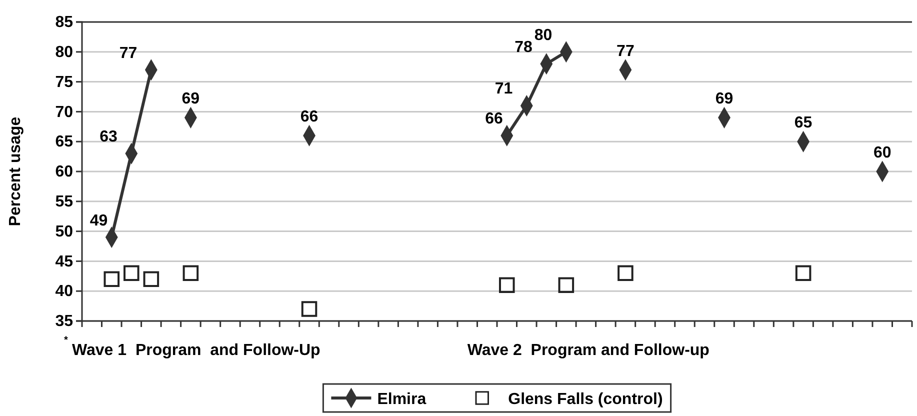  I want to click on y-tick-label: 40, so click(64, 291).